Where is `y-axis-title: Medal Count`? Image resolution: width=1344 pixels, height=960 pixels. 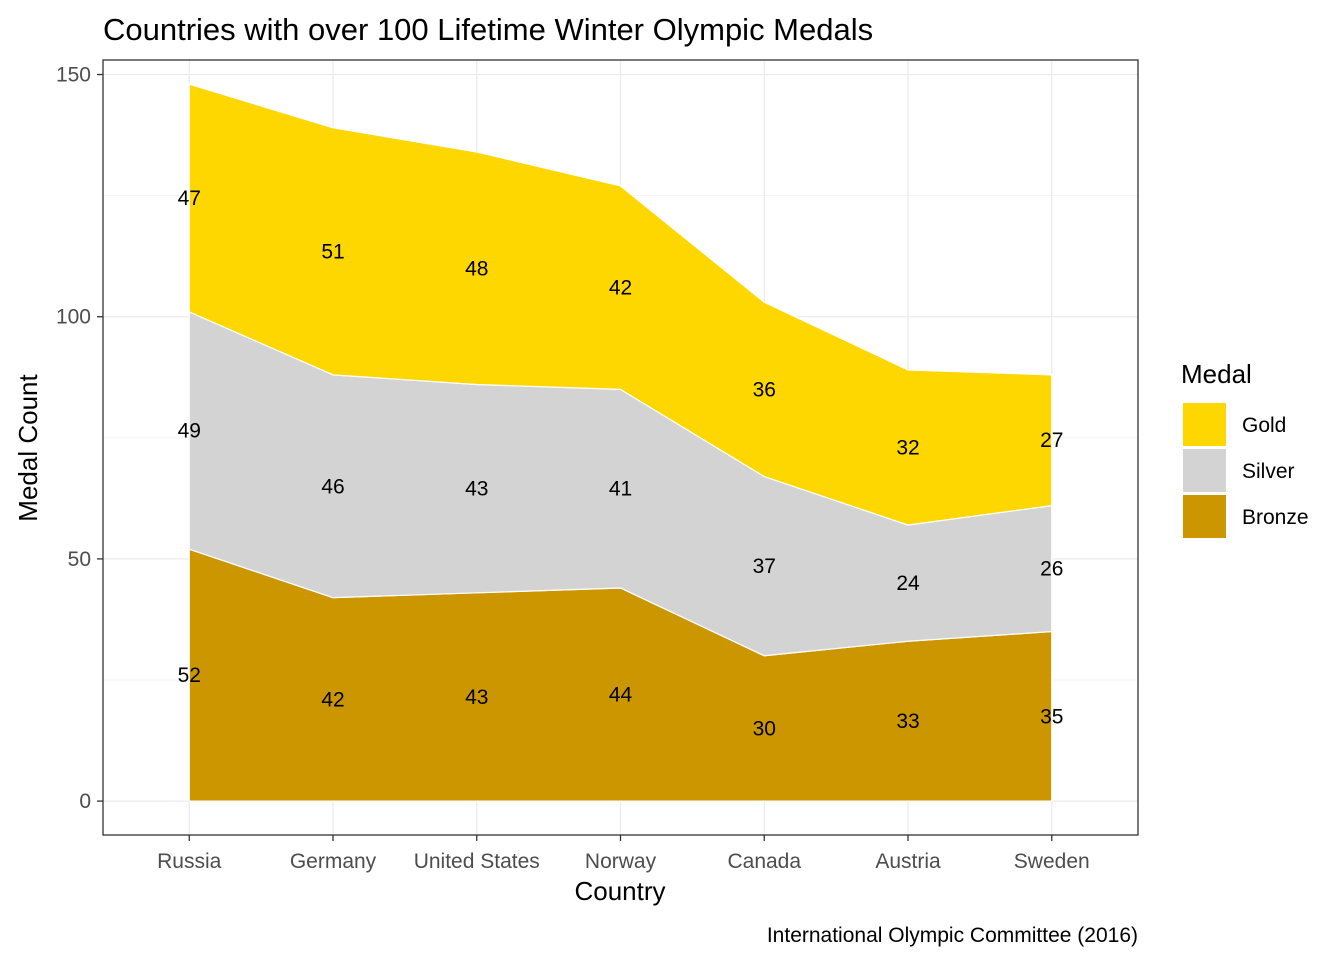 y-axis-title: Medal Count is located at coordinates (28, 448).